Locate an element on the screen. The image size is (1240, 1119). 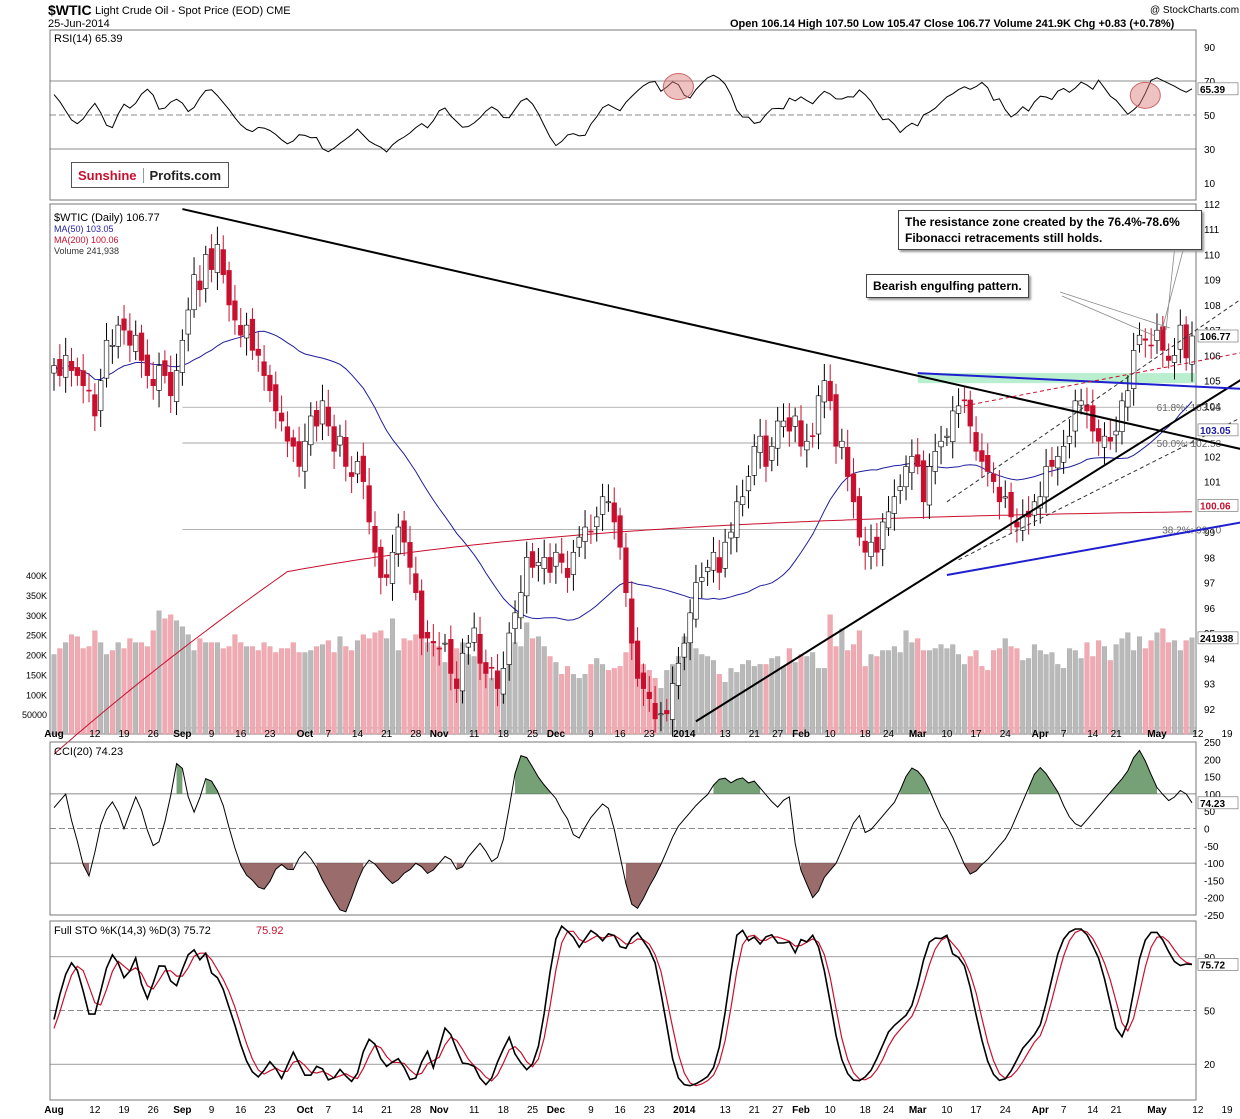
x-axis-label-price: 12 is located at coordinates (1198, 734).